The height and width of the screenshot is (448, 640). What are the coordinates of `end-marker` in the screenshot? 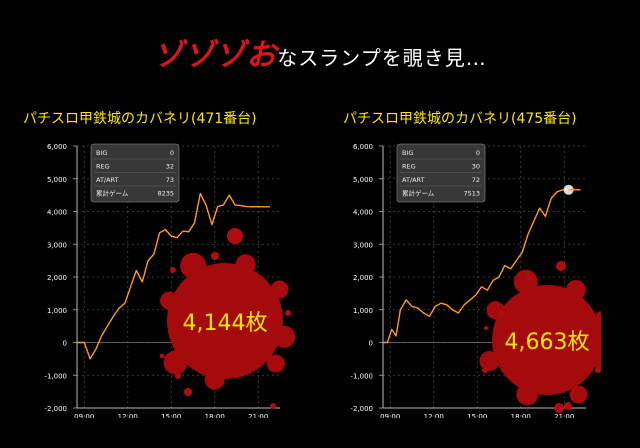 It's located at (568, 189).